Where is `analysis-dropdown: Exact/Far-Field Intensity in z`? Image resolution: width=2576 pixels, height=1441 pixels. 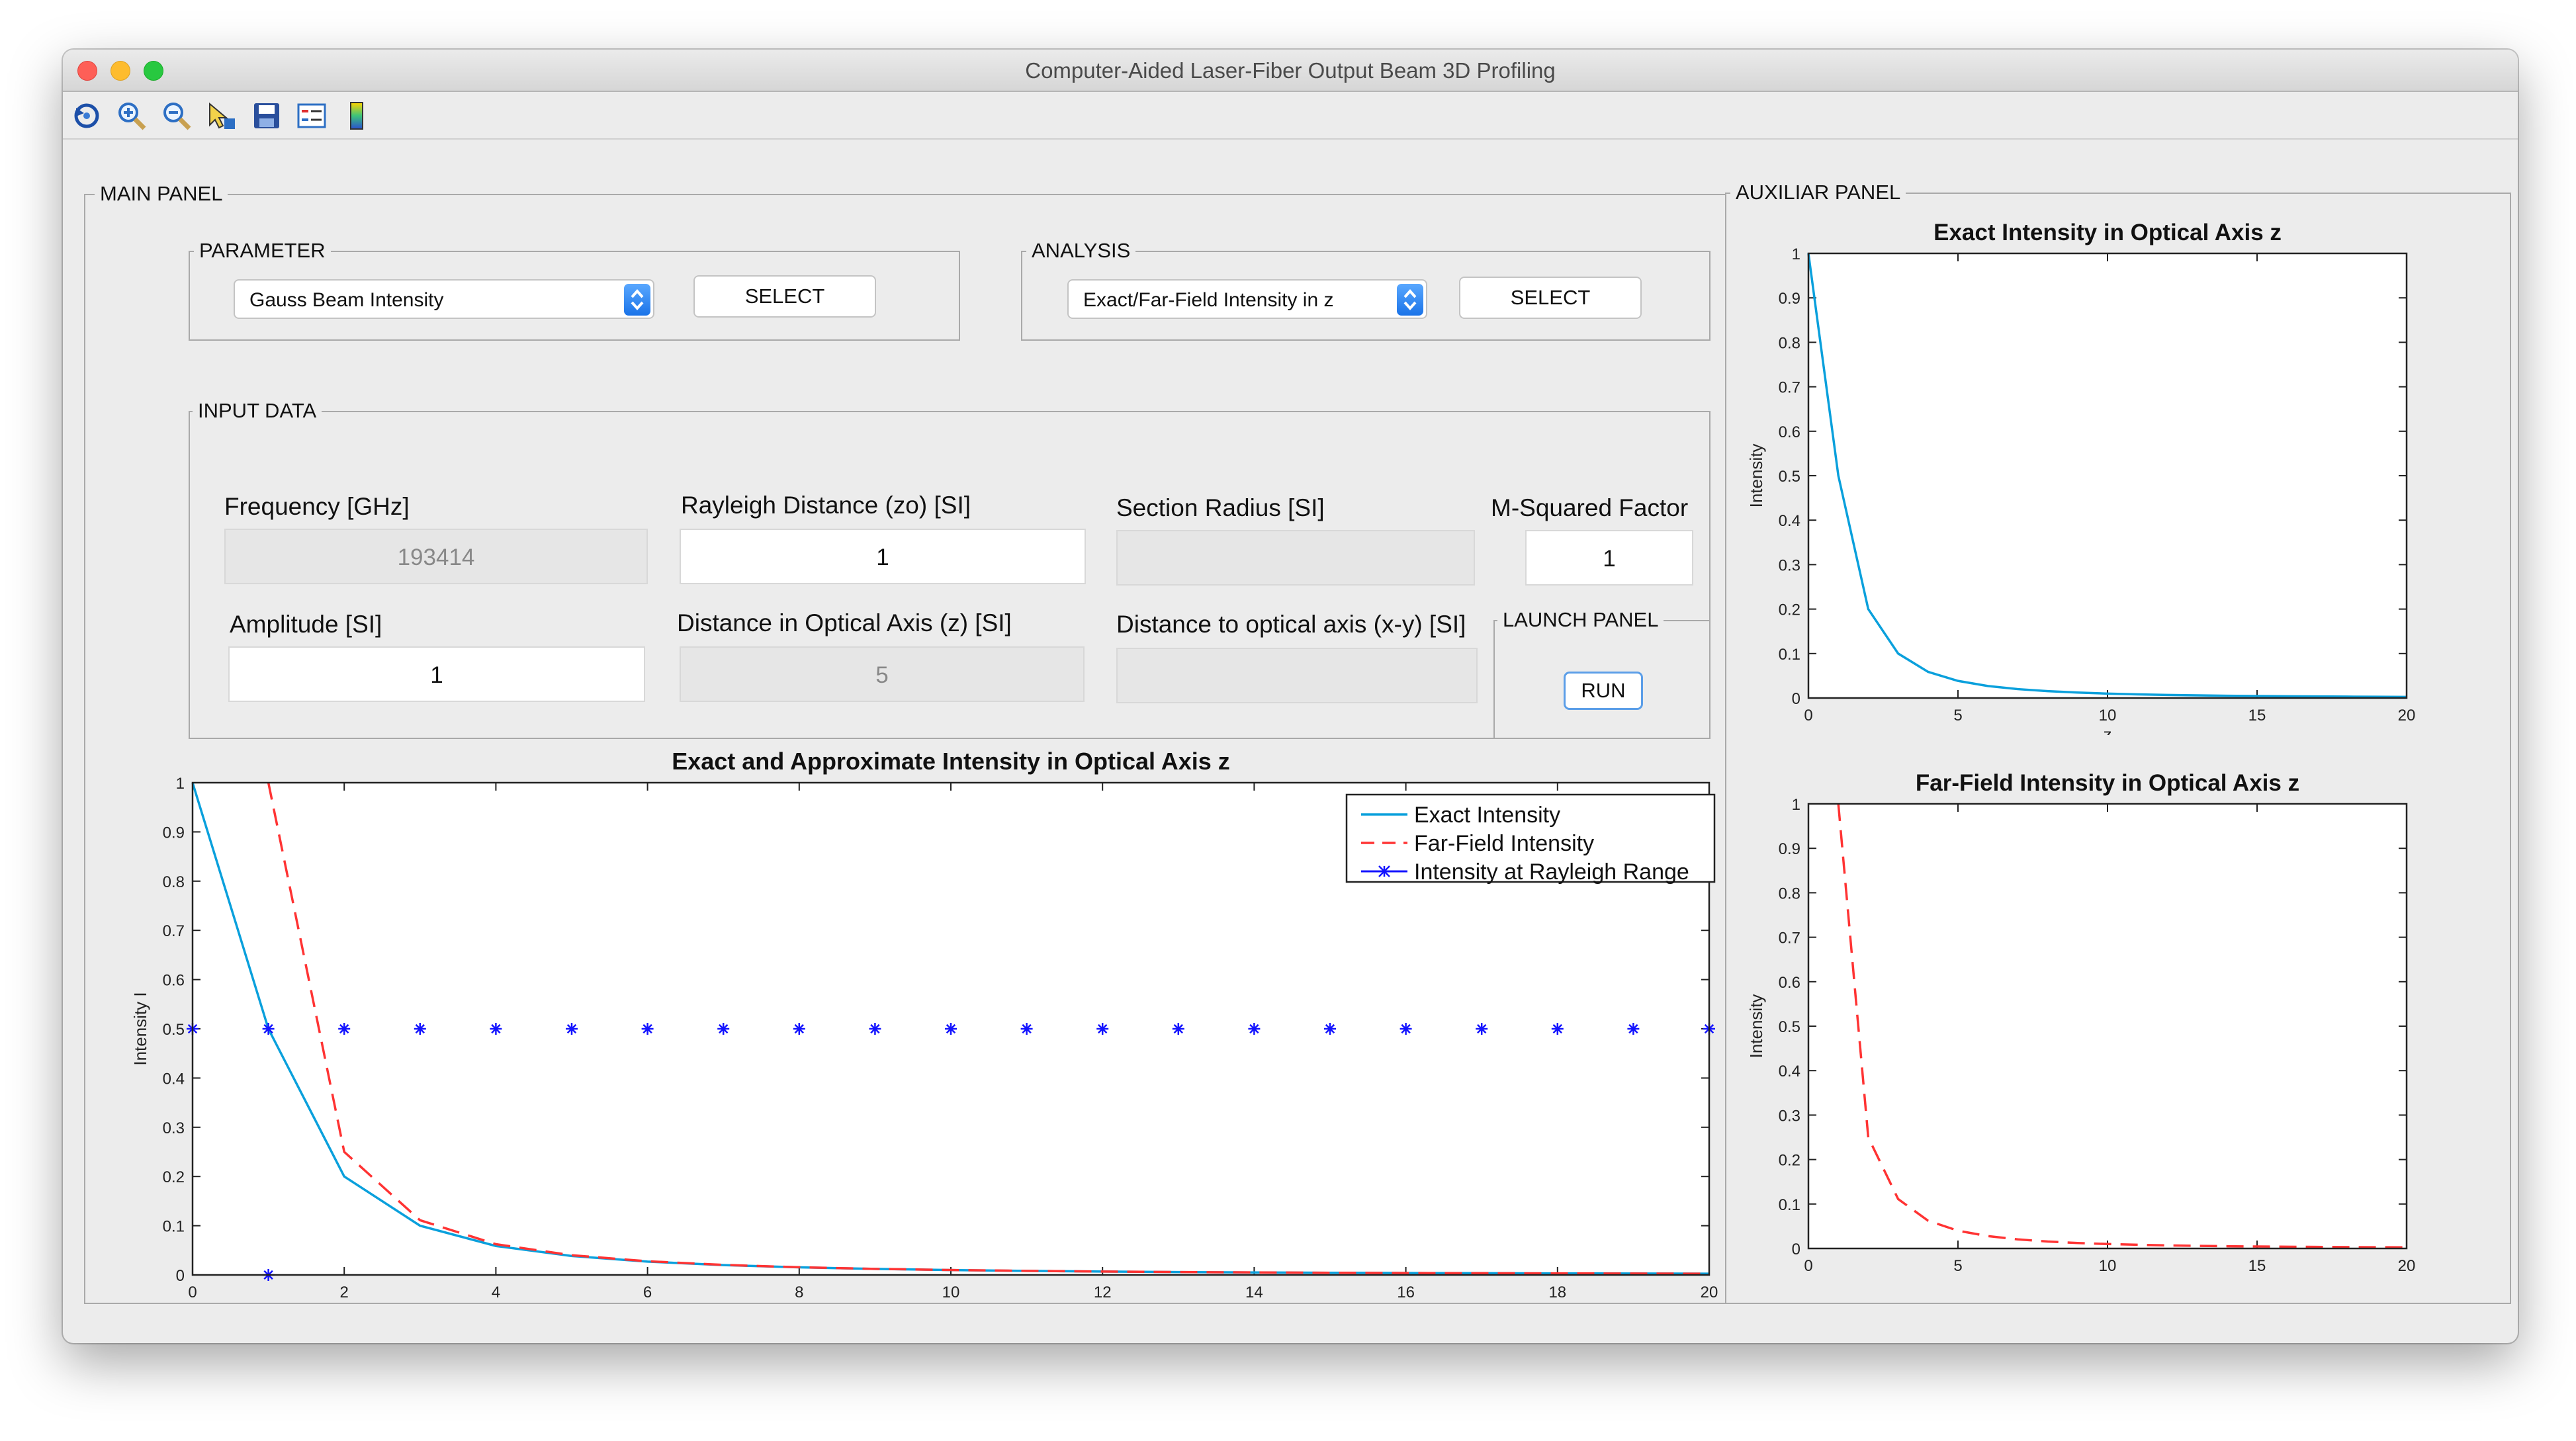 analysis-dropdown: Exact/Far-Field Intensity in z is located at coordinates (1247, 299).